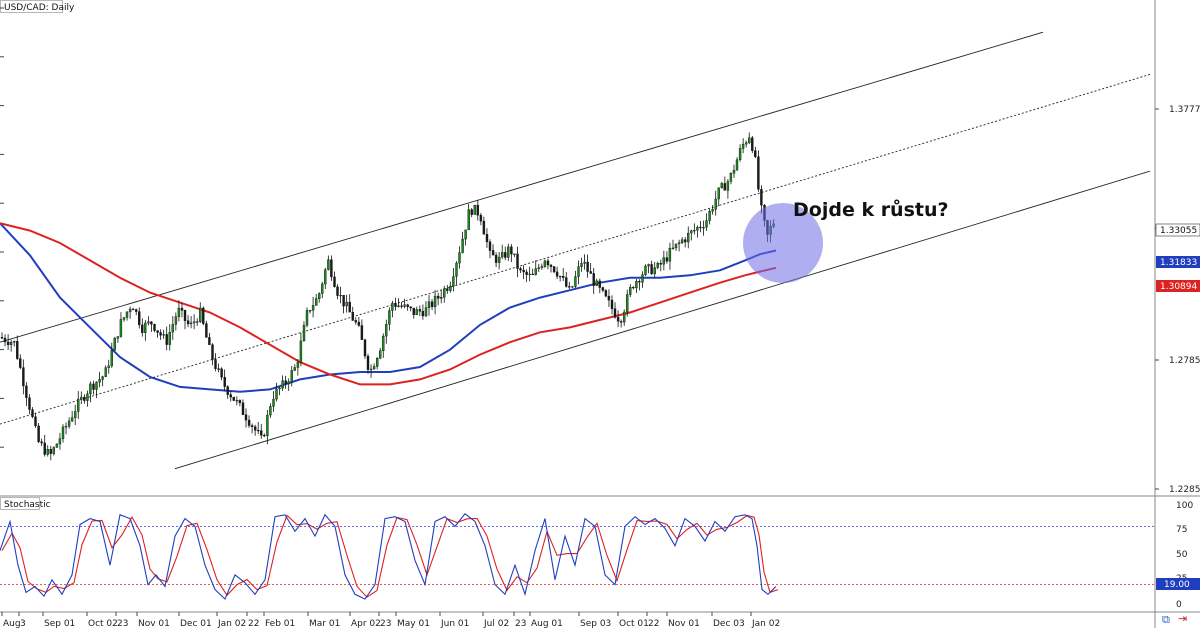 This screenshot has width=1200, height=628. I want to click on stoch-title-box, so click(20, 503).